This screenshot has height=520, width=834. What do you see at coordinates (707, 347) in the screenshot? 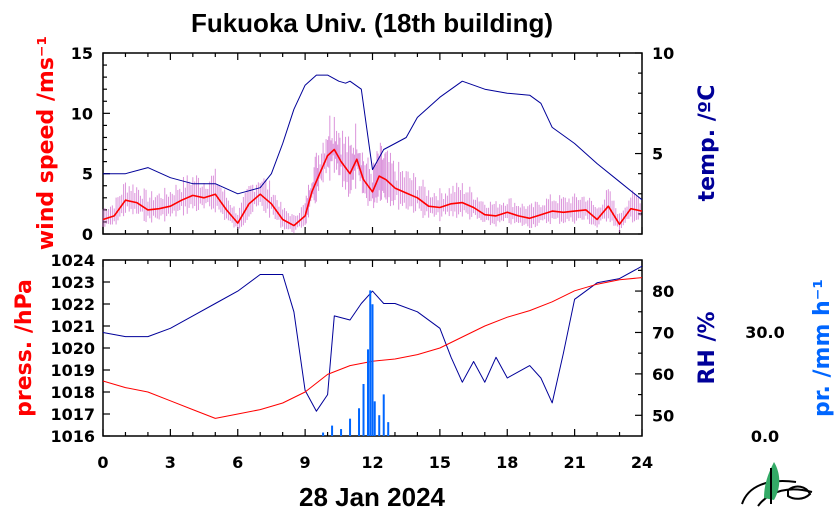
I see `rh-axis-label: RH /%` at bounding box center [707, 347].